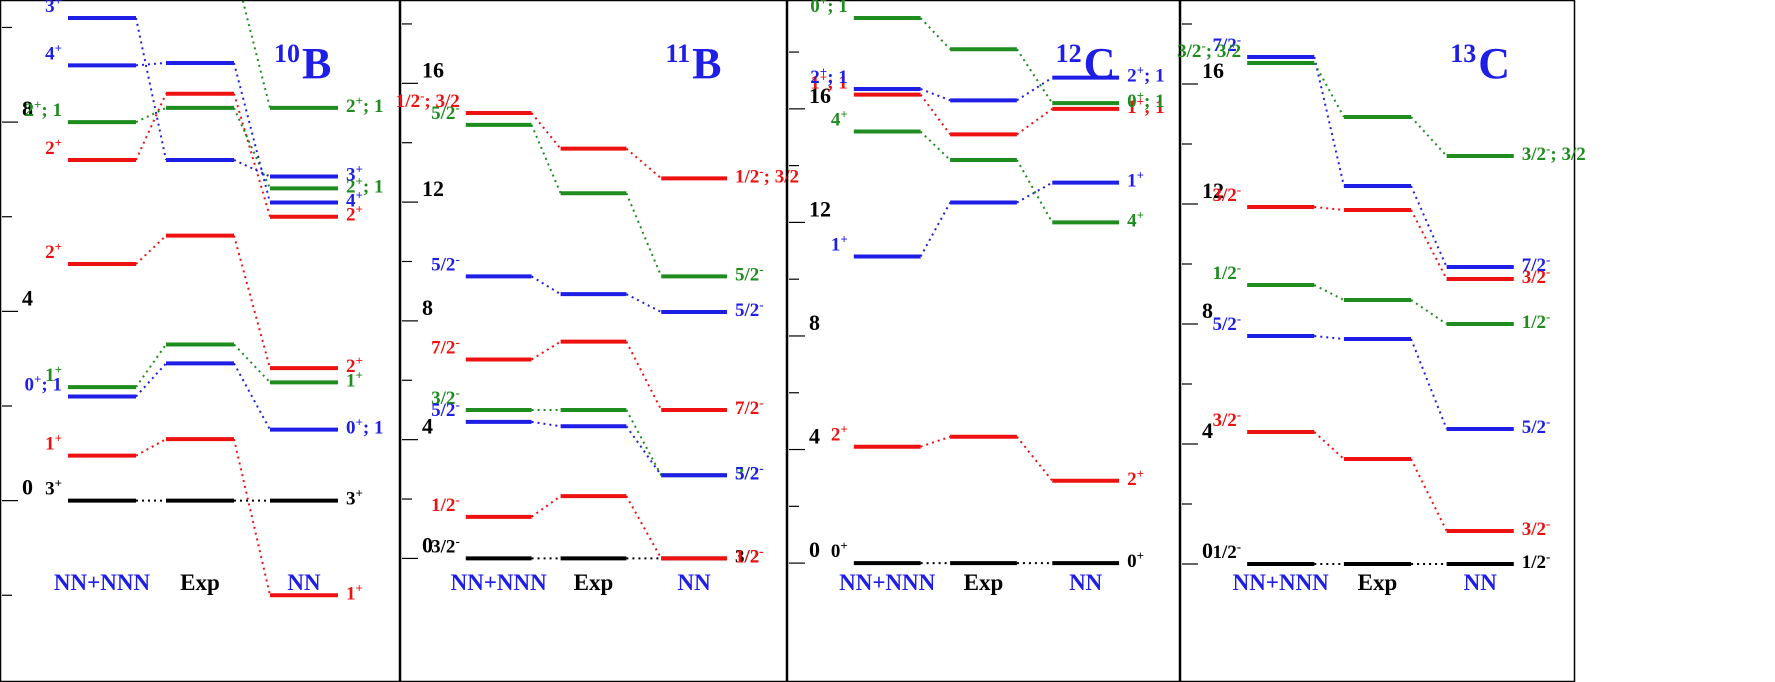  I want to click on level-label-left: 1/2-, so click(445, 503).